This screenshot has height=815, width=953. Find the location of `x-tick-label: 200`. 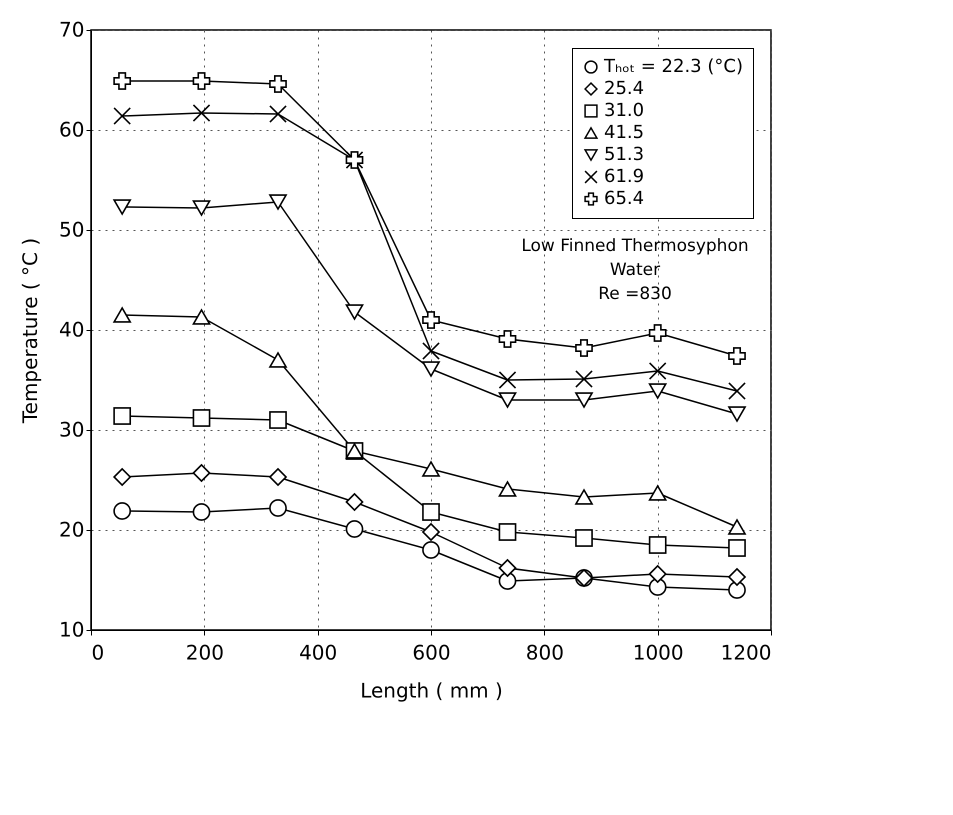

x-tick-label: 200 is located at coordinates (205, 652).